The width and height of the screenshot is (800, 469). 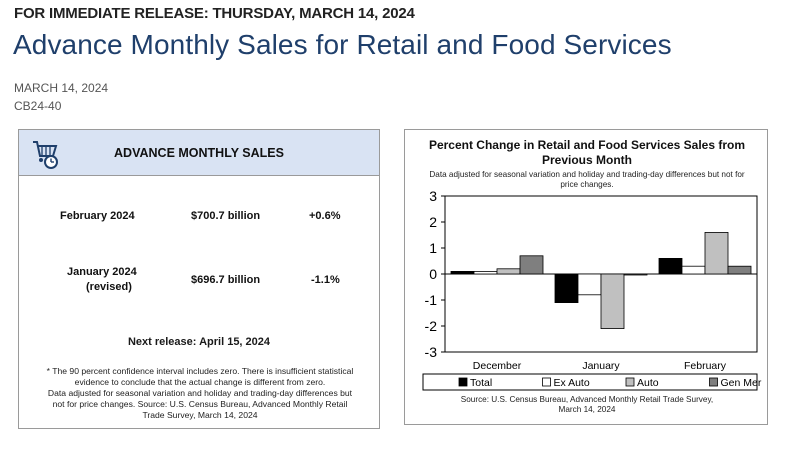 What do you see at coordinates (739, 270) in the screenshot?
I see `bar-gen-mer-february` at bounding box center [739, 270].